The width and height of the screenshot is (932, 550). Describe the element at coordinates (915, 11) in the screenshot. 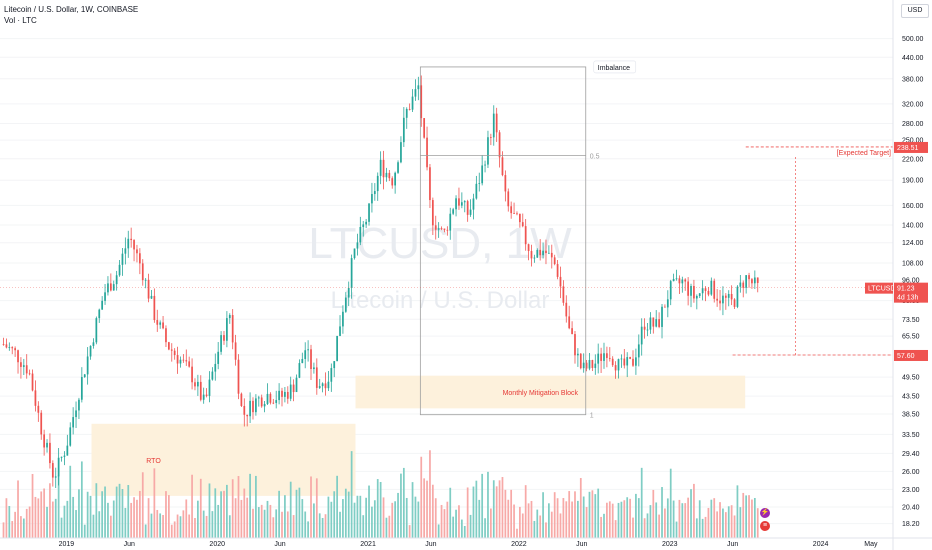

I see `currency-button: USD` at that location.